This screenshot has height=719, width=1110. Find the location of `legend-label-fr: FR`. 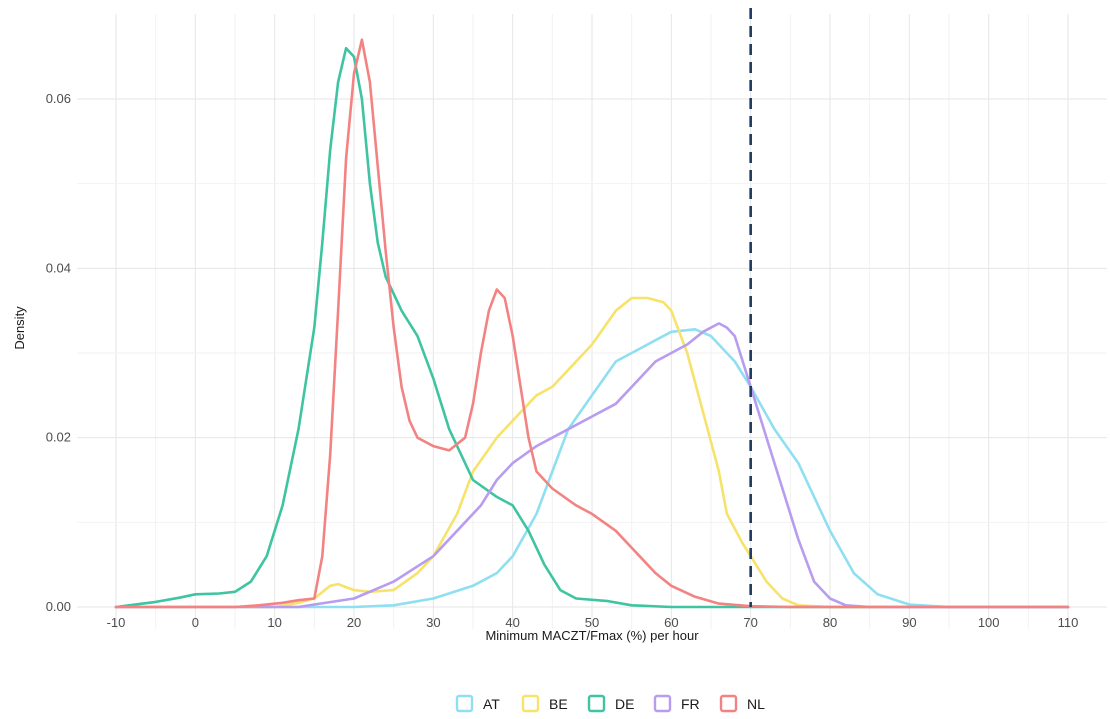

legend-label-fr: FR is located at coordinates (690, 704).